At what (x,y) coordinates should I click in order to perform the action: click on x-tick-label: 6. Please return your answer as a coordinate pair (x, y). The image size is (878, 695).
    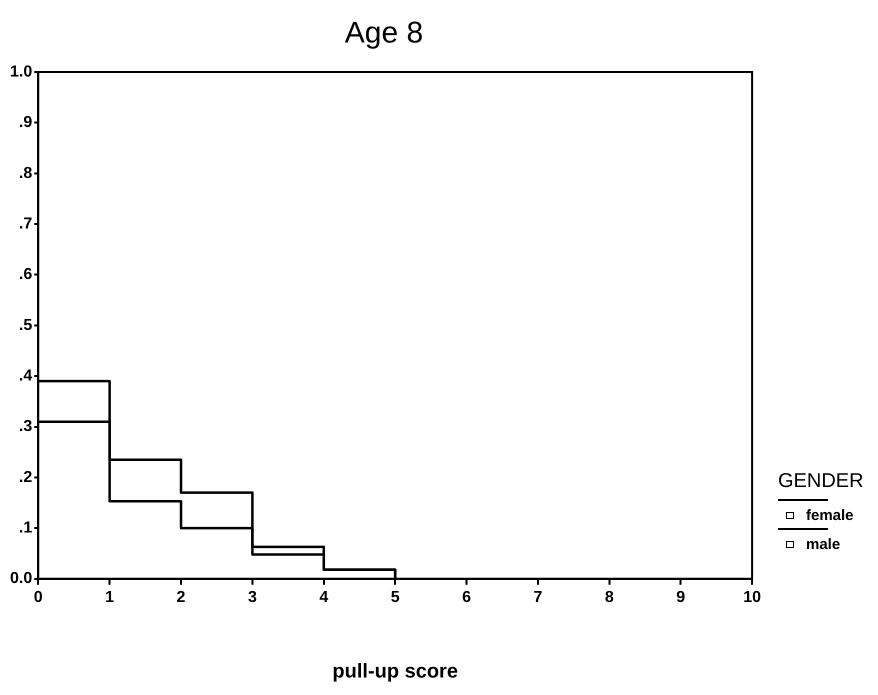
    Looking at the image, I should click on (467, 597).